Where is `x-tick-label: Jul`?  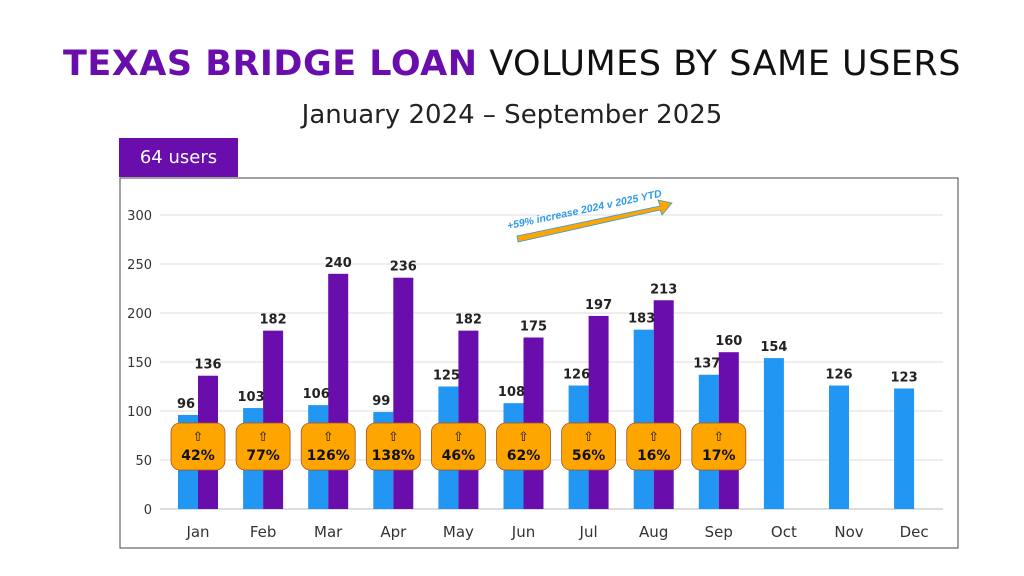
x-tick-label: Jul is located at coordinates (588, 532).